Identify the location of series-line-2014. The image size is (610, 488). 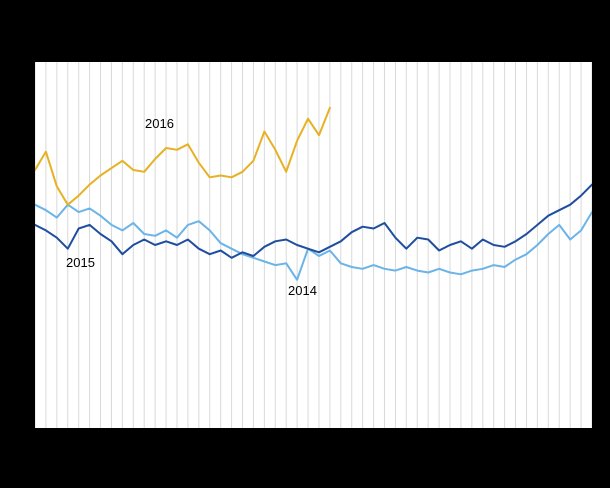
(313, 242).